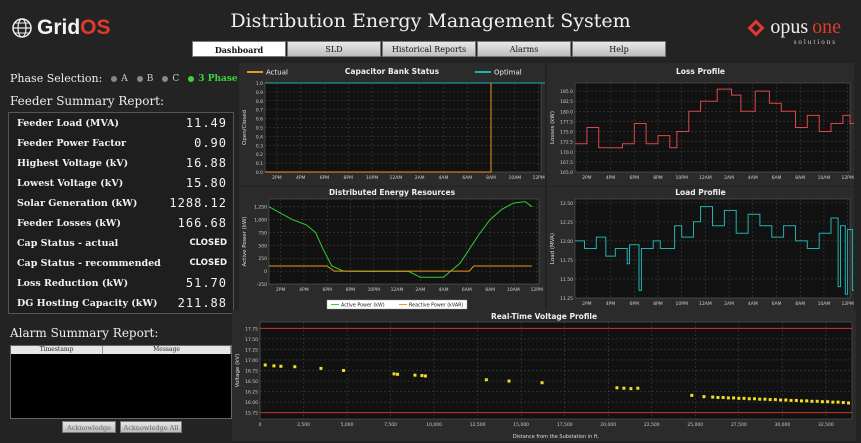 This screenshot has height=443, width=861. I want to click on tab-alarms: Alarms, so click(524, 49).